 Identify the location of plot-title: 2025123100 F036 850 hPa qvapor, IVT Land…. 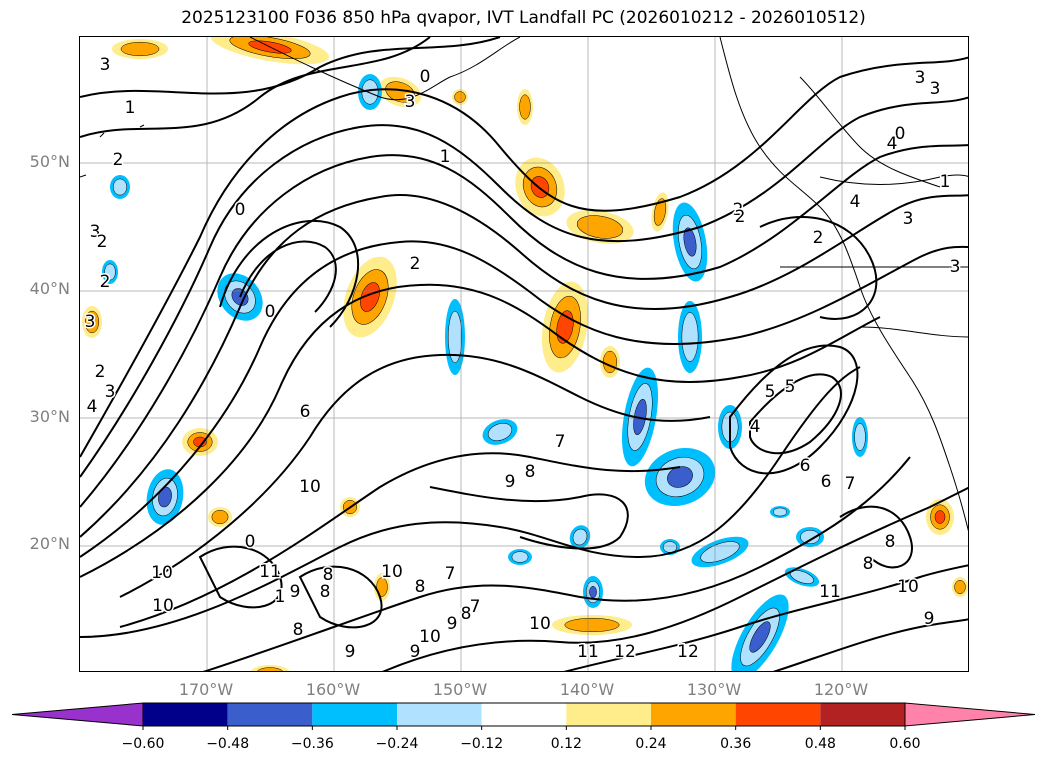
(523, 18).